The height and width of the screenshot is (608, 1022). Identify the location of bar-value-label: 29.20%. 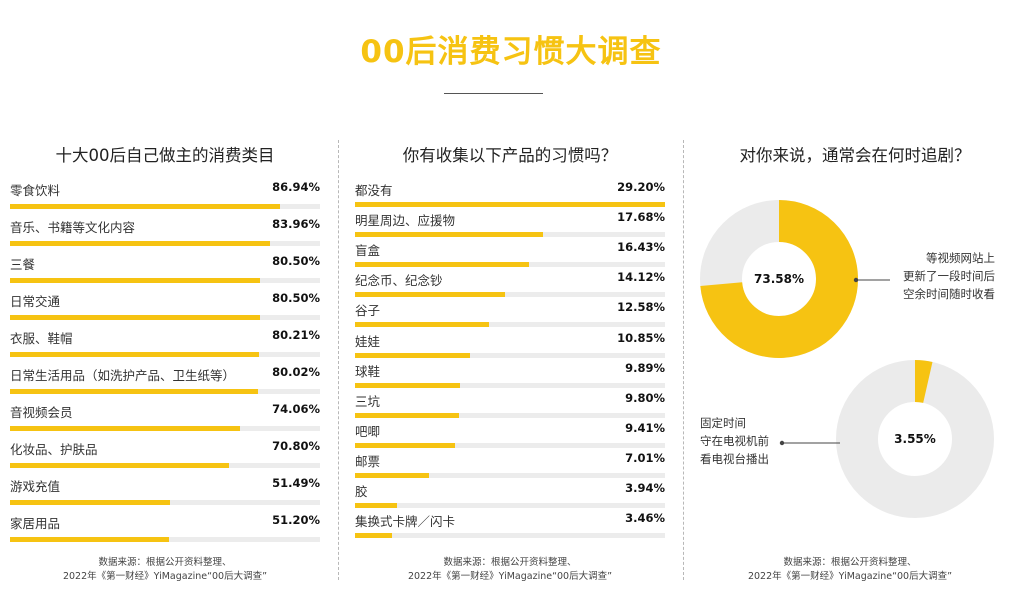
(641, 187).